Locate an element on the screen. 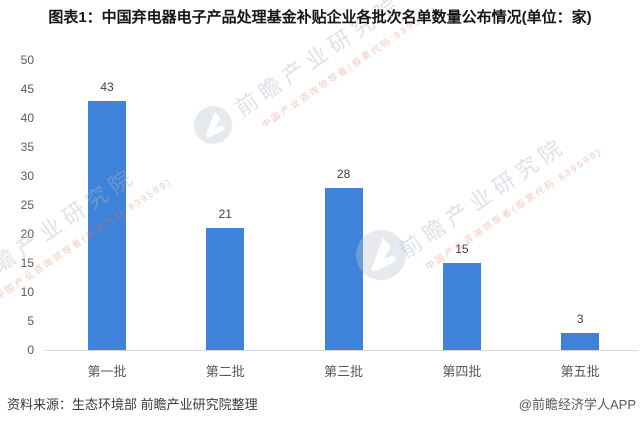 This screenshot has height=421, width=640. brand-note: @前瞻经济学人APP is located at coordinates (577, 404).